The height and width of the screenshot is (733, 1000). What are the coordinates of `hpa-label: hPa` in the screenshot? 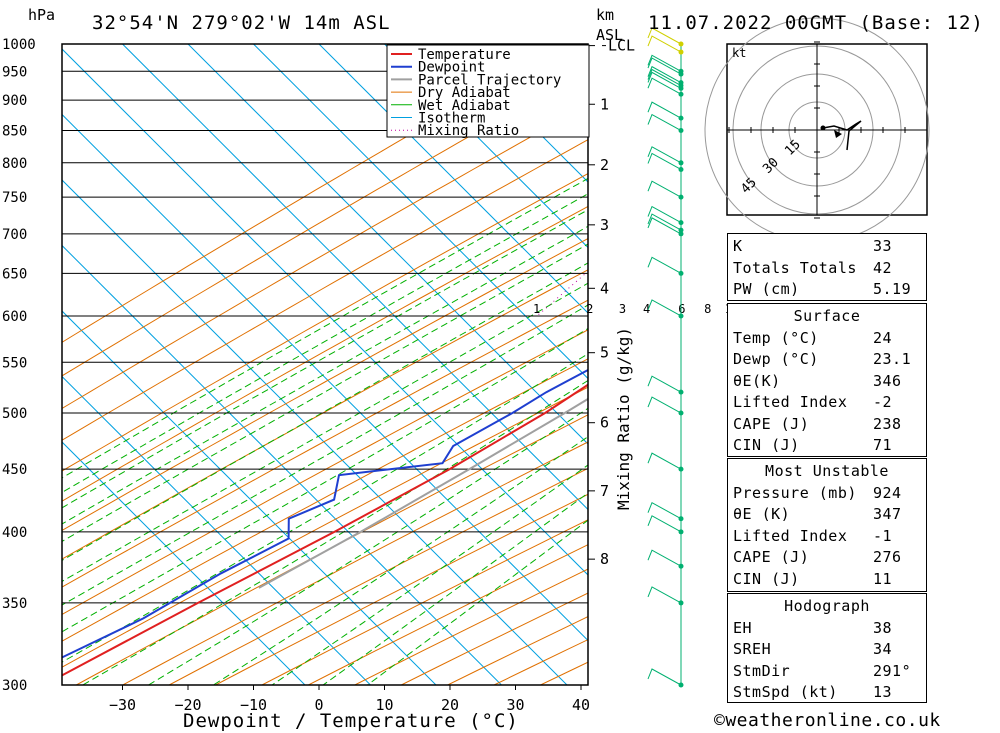 It's located at (41, 15).